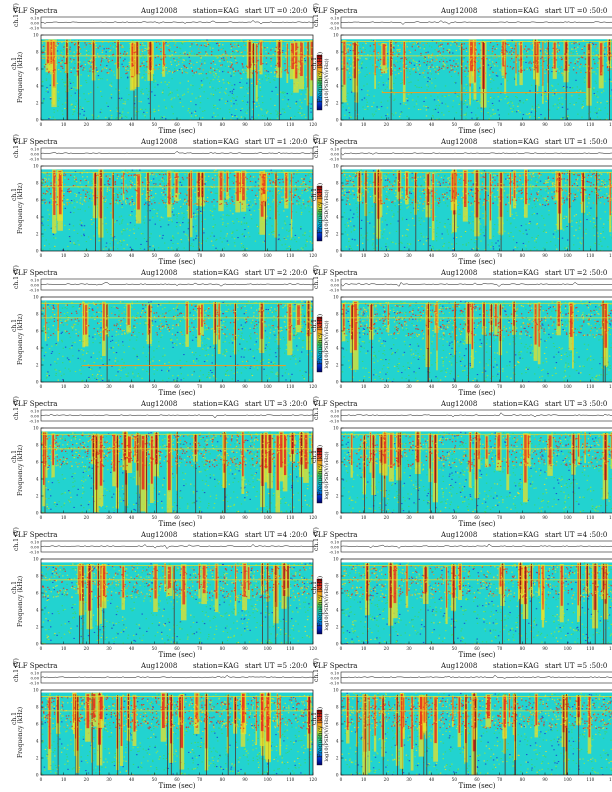 The height and width of the screenshot is (792, 612). Describe the element at coordinates (37, 69) in the screenshot. I see `y-tick-label: 6` at that location.